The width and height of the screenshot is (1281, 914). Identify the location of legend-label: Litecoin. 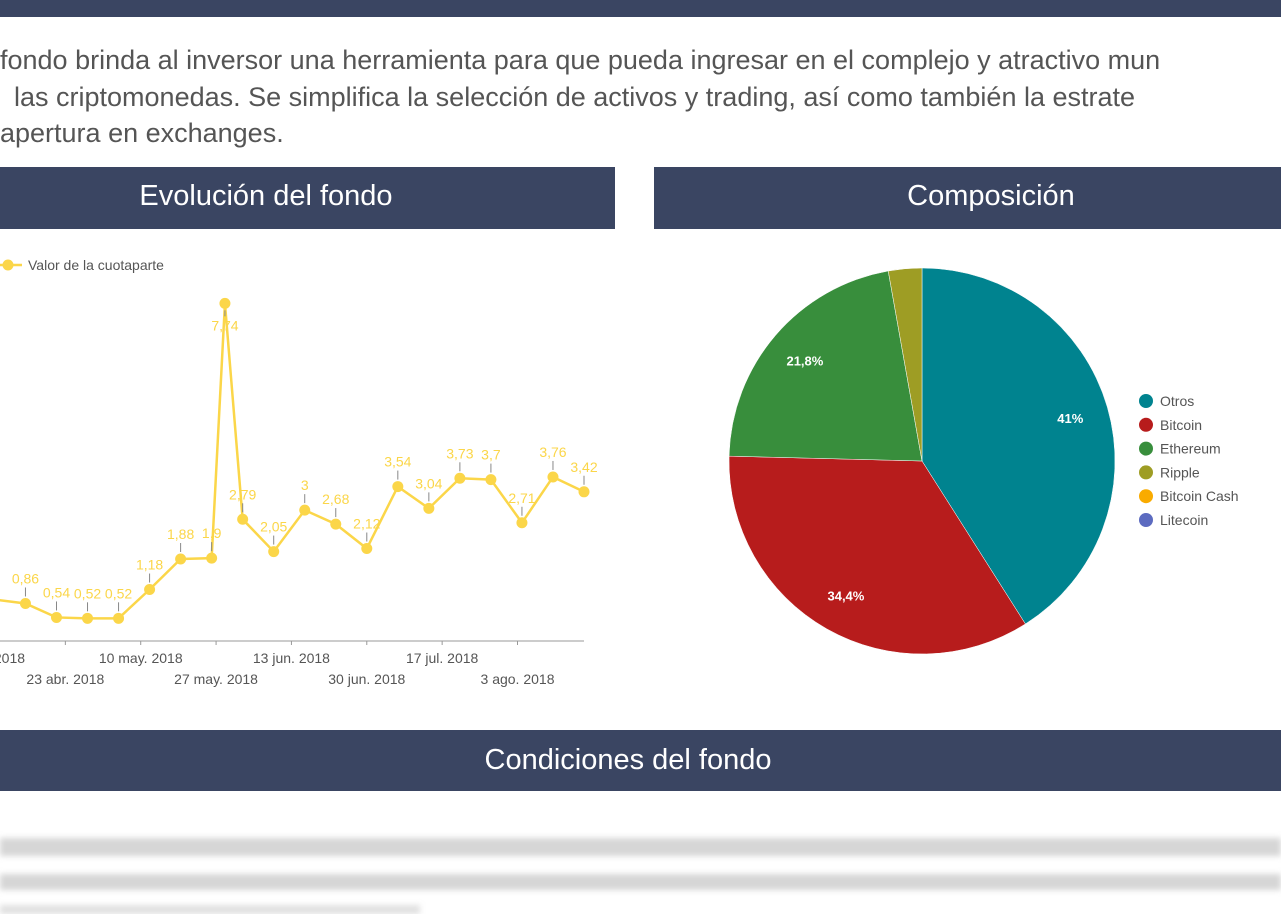
(1184, 520).